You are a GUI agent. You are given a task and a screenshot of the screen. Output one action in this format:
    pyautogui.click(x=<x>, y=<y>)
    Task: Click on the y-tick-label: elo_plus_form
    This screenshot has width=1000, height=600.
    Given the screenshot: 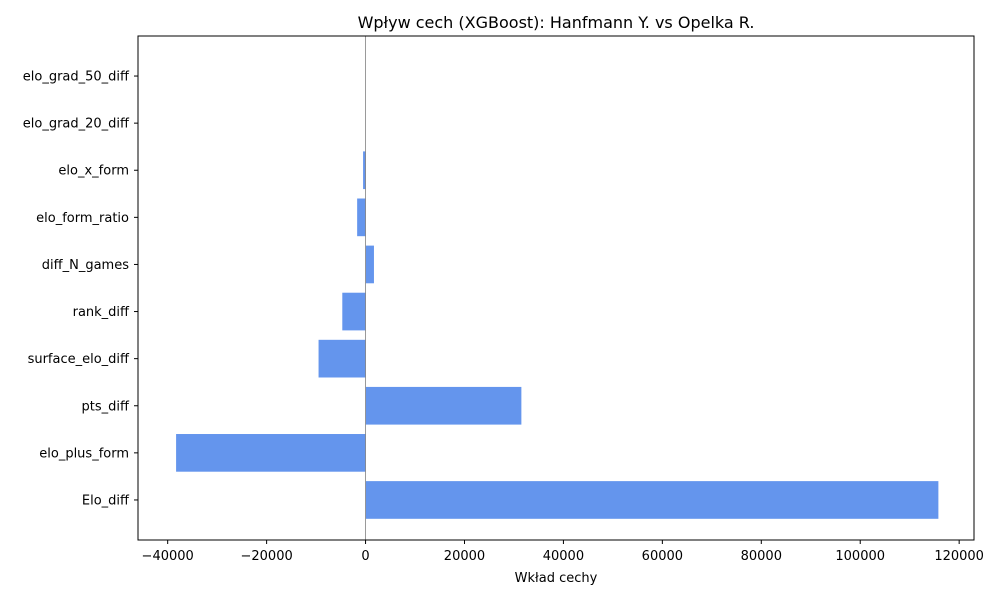 What is the action you would take?
    pyautogui.click(x=84, y=453)
    